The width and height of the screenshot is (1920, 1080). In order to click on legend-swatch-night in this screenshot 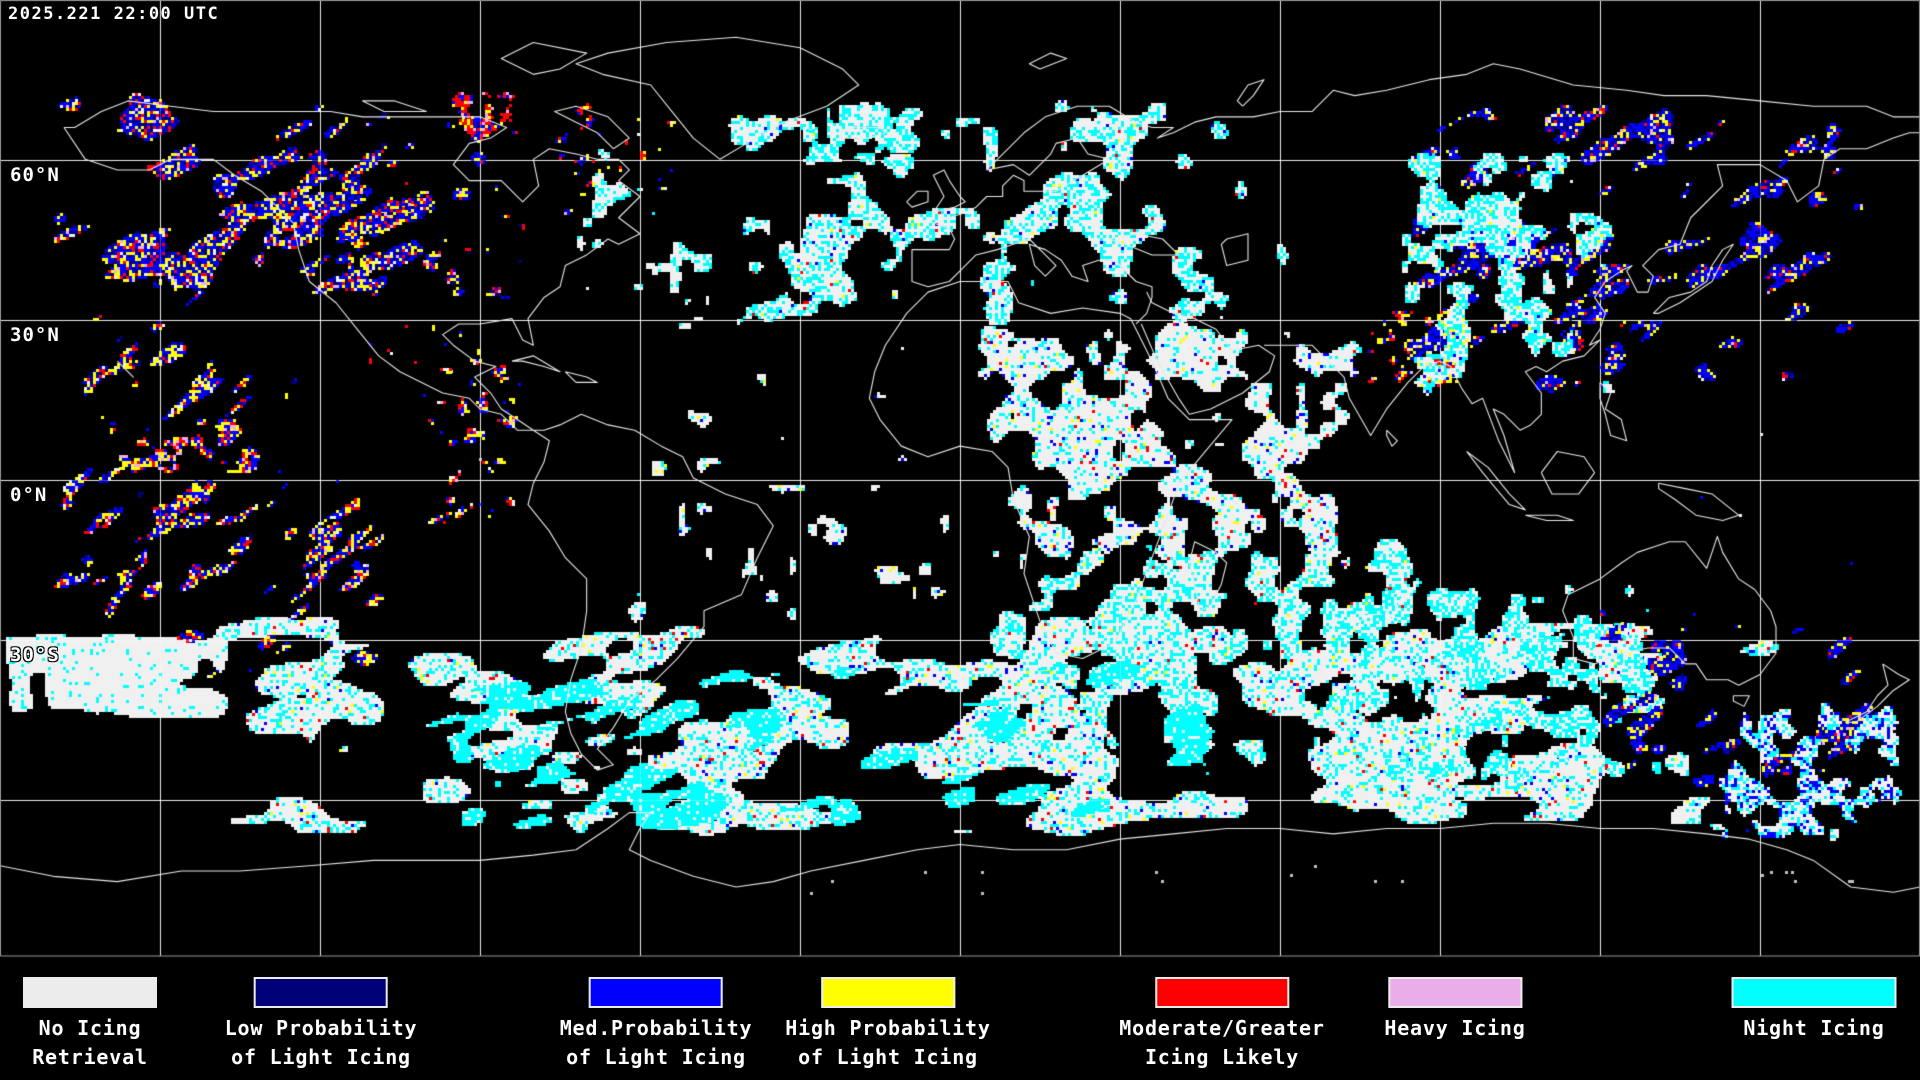, I will do `click(1814, 992)`.